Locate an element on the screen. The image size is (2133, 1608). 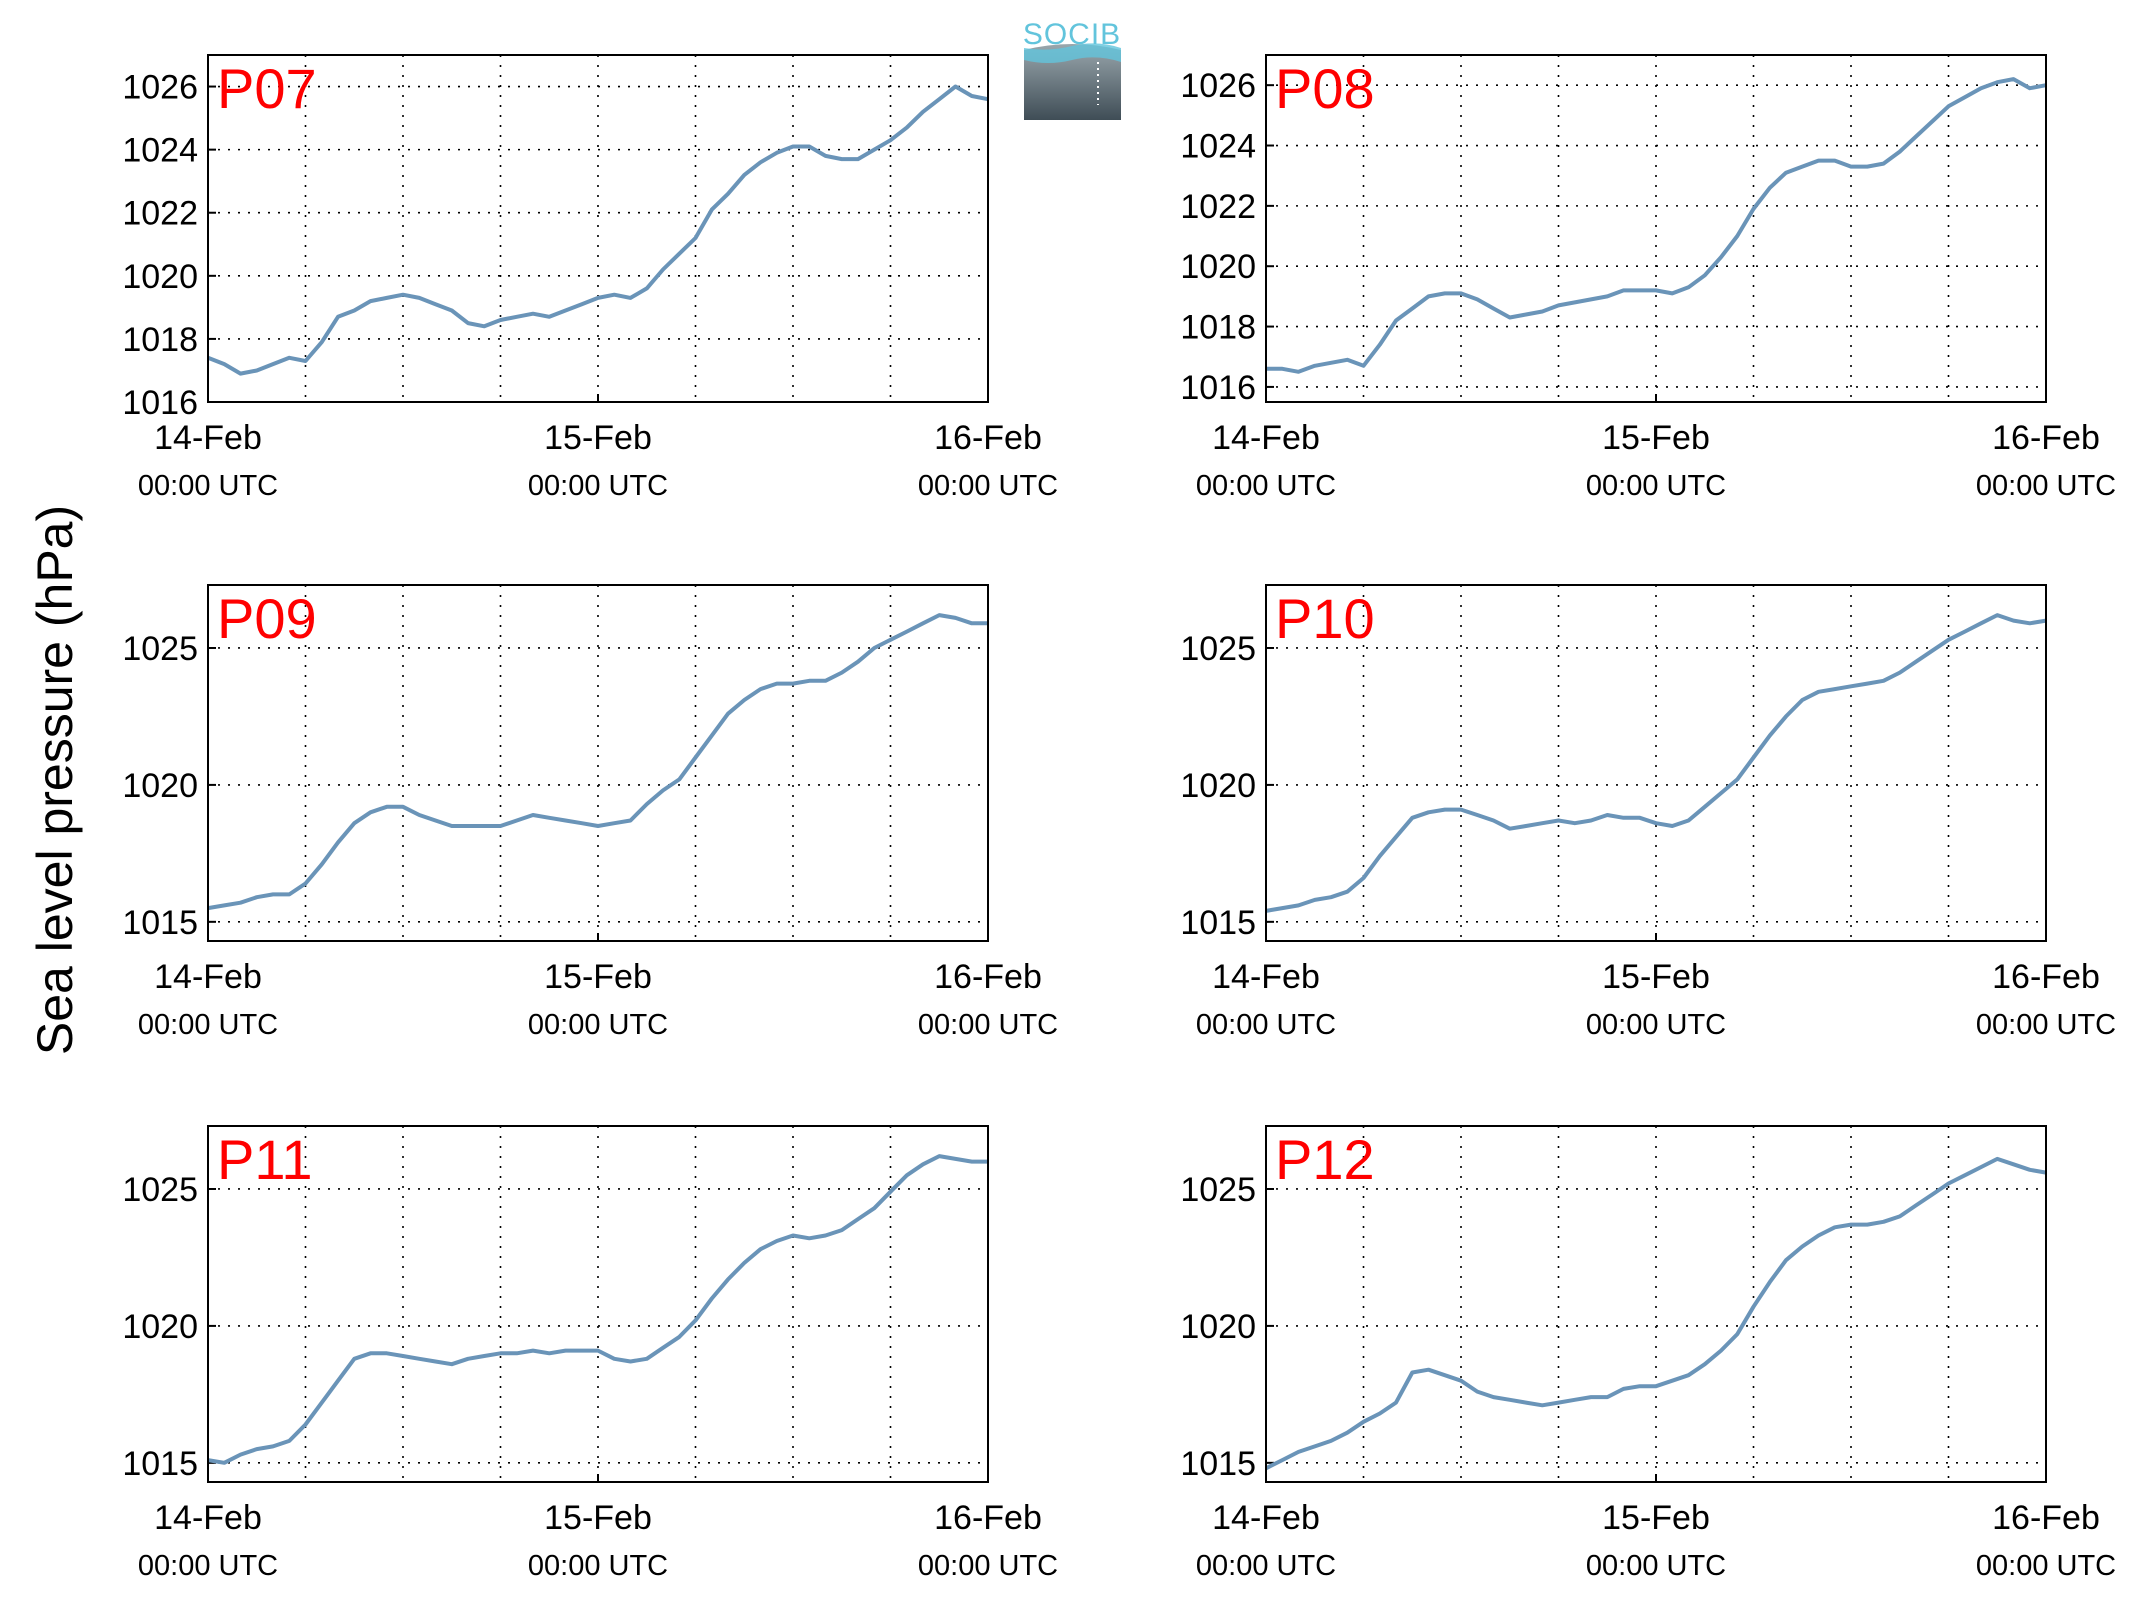
y-axis-label: Sea level pressure (hPa) is located at coordinates (55, 780).